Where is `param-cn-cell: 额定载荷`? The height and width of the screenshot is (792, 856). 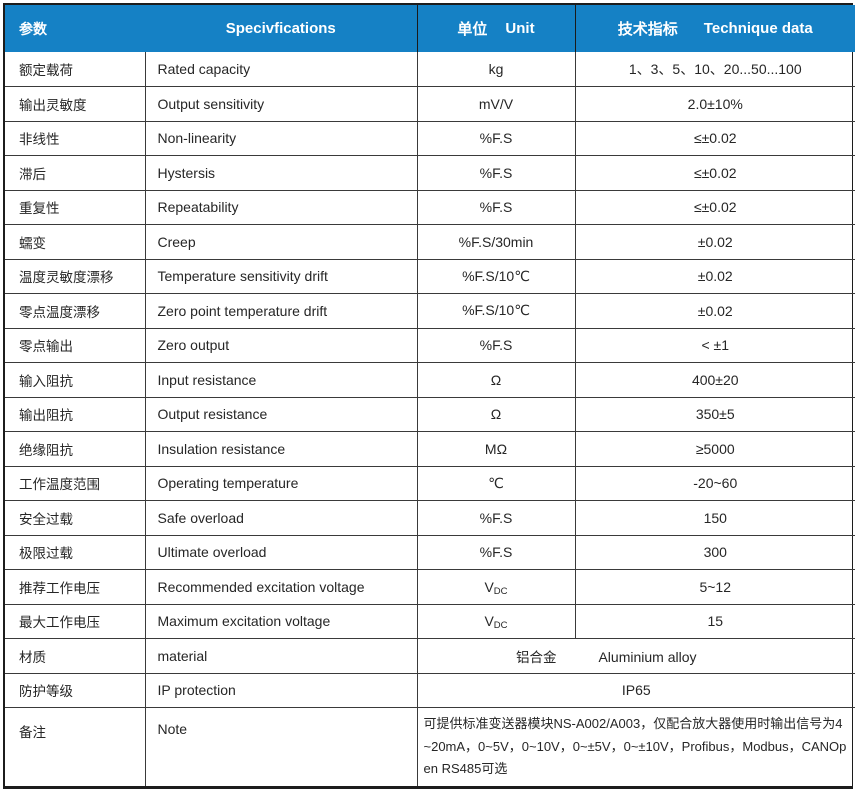 param-cn-cell: 额定载荷 is located at coordinates (46, 70).